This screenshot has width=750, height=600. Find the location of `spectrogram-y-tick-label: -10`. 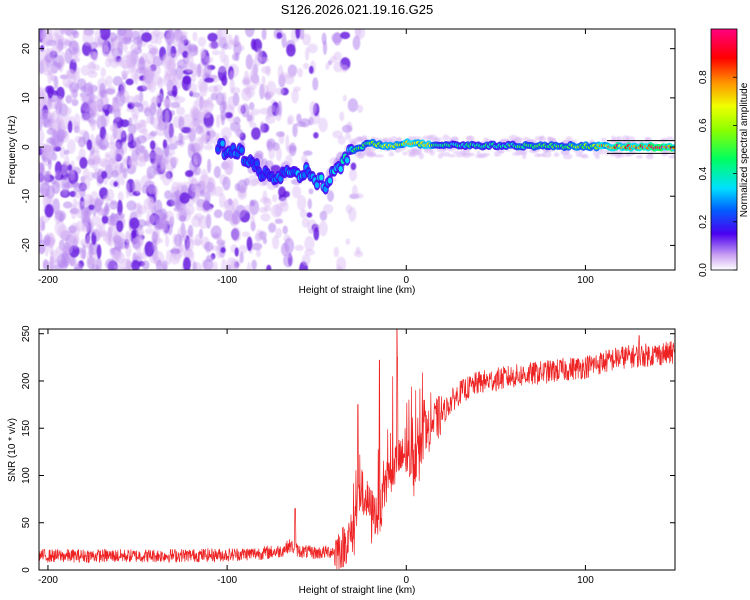

spectrogram-y-tick-label: -10 is located at coordinates (26, 196).